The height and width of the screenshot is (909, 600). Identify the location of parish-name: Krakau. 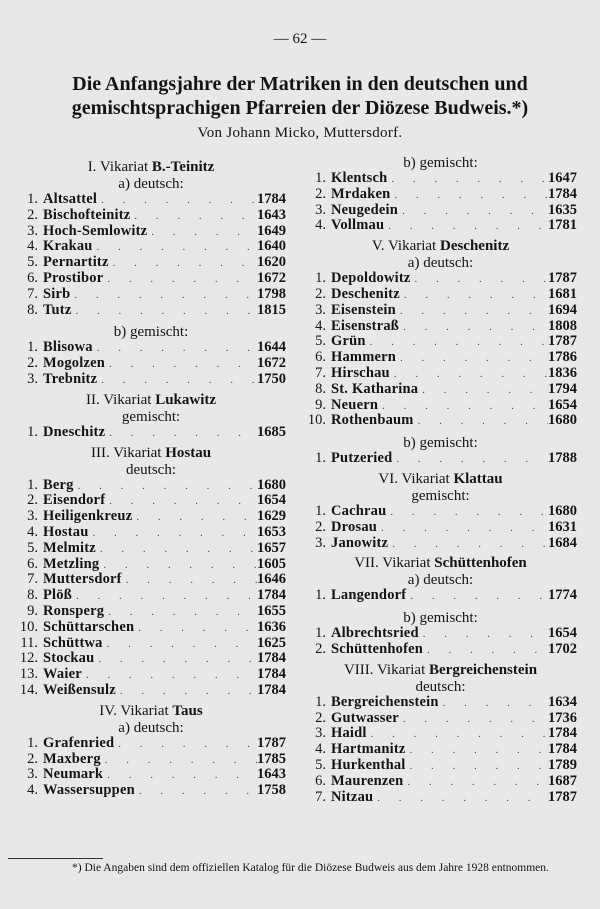
(68, 246).